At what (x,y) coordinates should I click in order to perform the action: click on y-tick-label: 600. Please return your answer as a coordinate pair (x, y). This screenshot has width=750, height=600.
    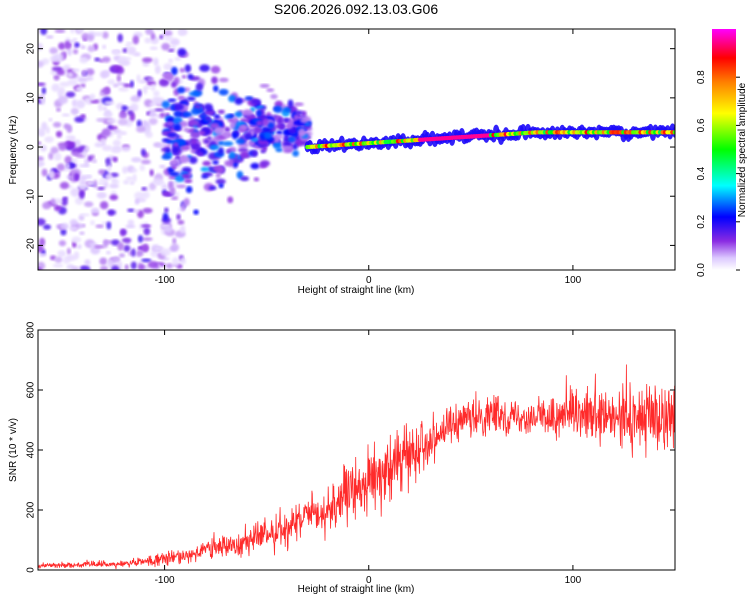
    Looking at the image, I should click on (31, 389).